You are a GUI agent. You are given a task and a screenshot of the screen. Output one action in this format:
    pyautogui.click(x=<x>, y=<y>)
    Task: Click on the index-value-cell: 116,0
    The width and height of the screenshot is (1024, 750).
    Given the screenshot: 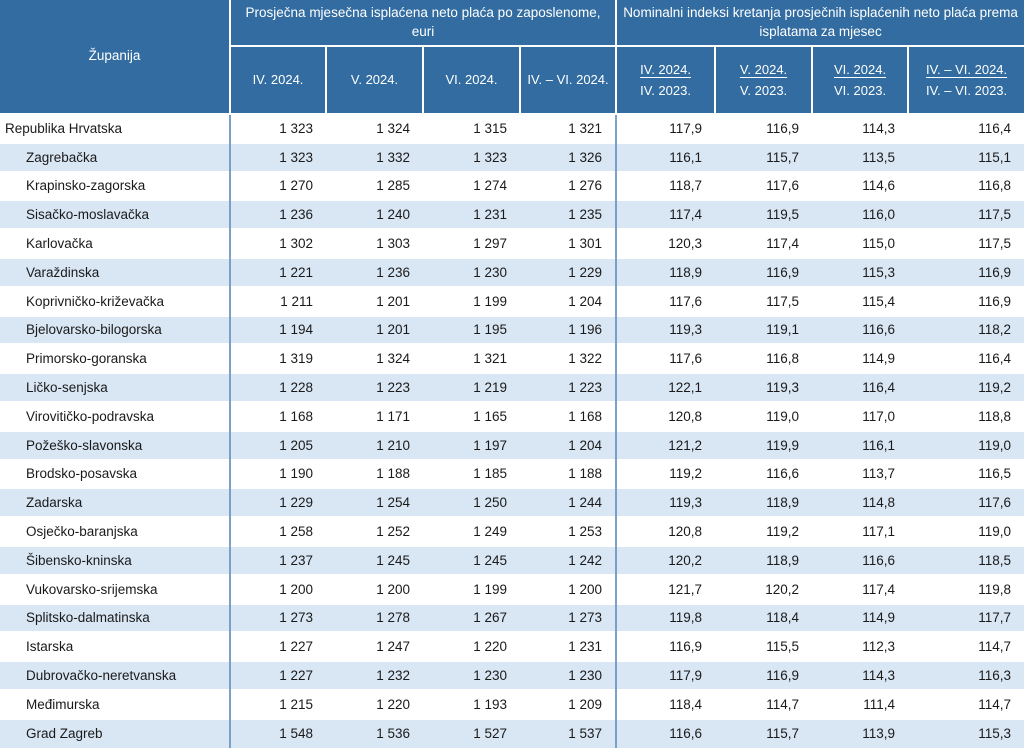 What is the action you would take?
    pyautogui.click(x=860, y=215)
    